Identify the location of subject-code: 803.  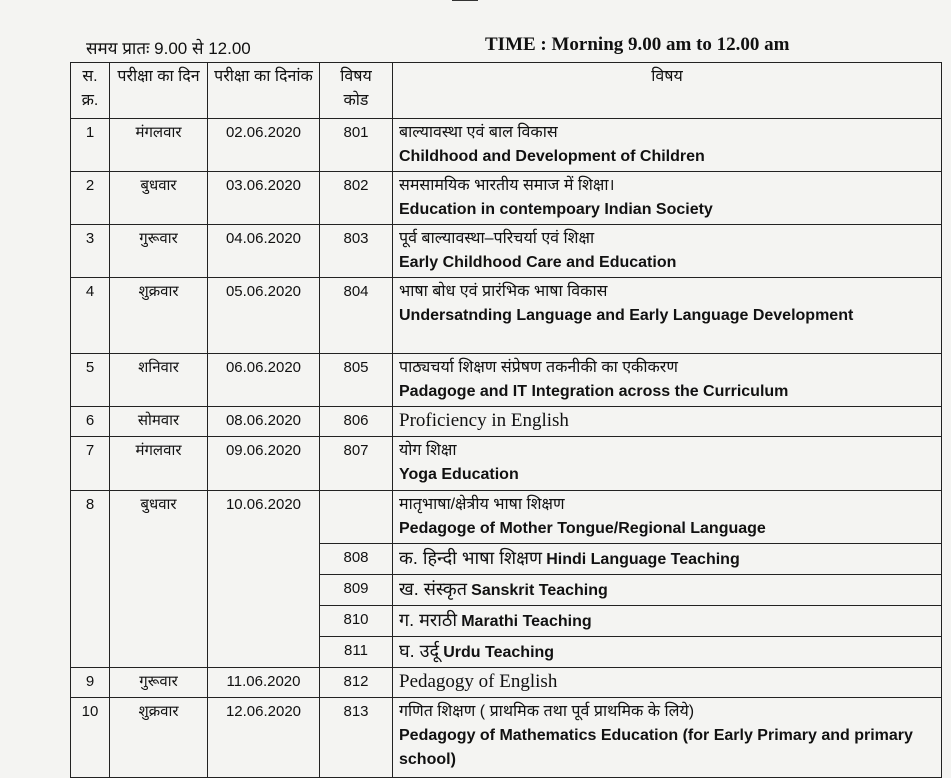
(356, 251).